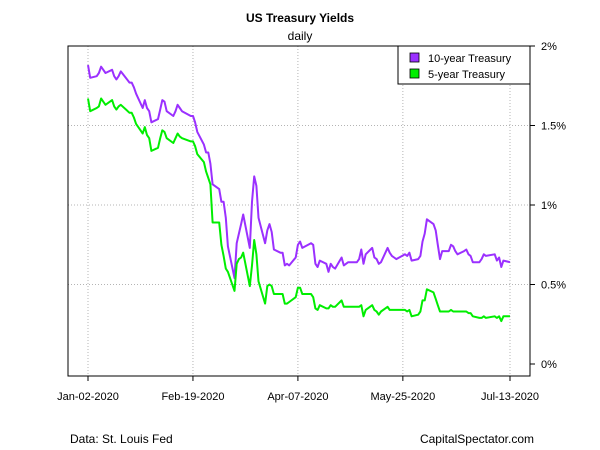  I want to click on credit-note: CapitalSpectator.com, so click(477, 439).